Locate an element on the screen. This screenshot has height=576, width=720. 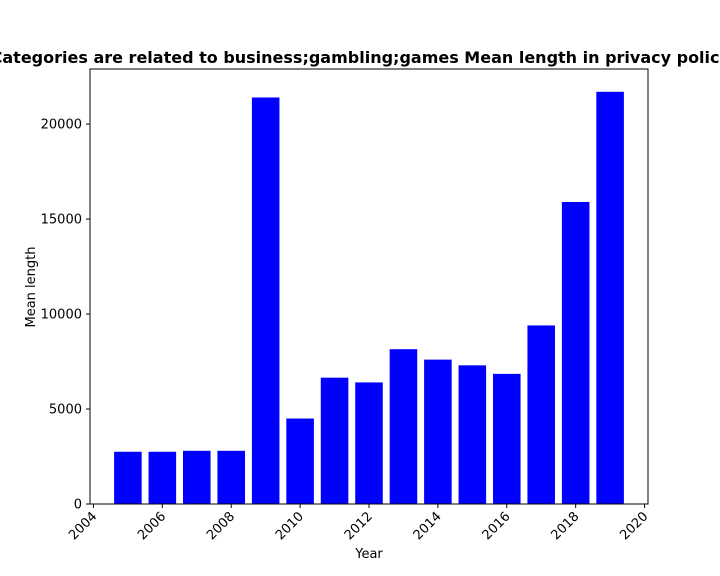
y-tick-label: 20000 is located at coordinates (61, 125).